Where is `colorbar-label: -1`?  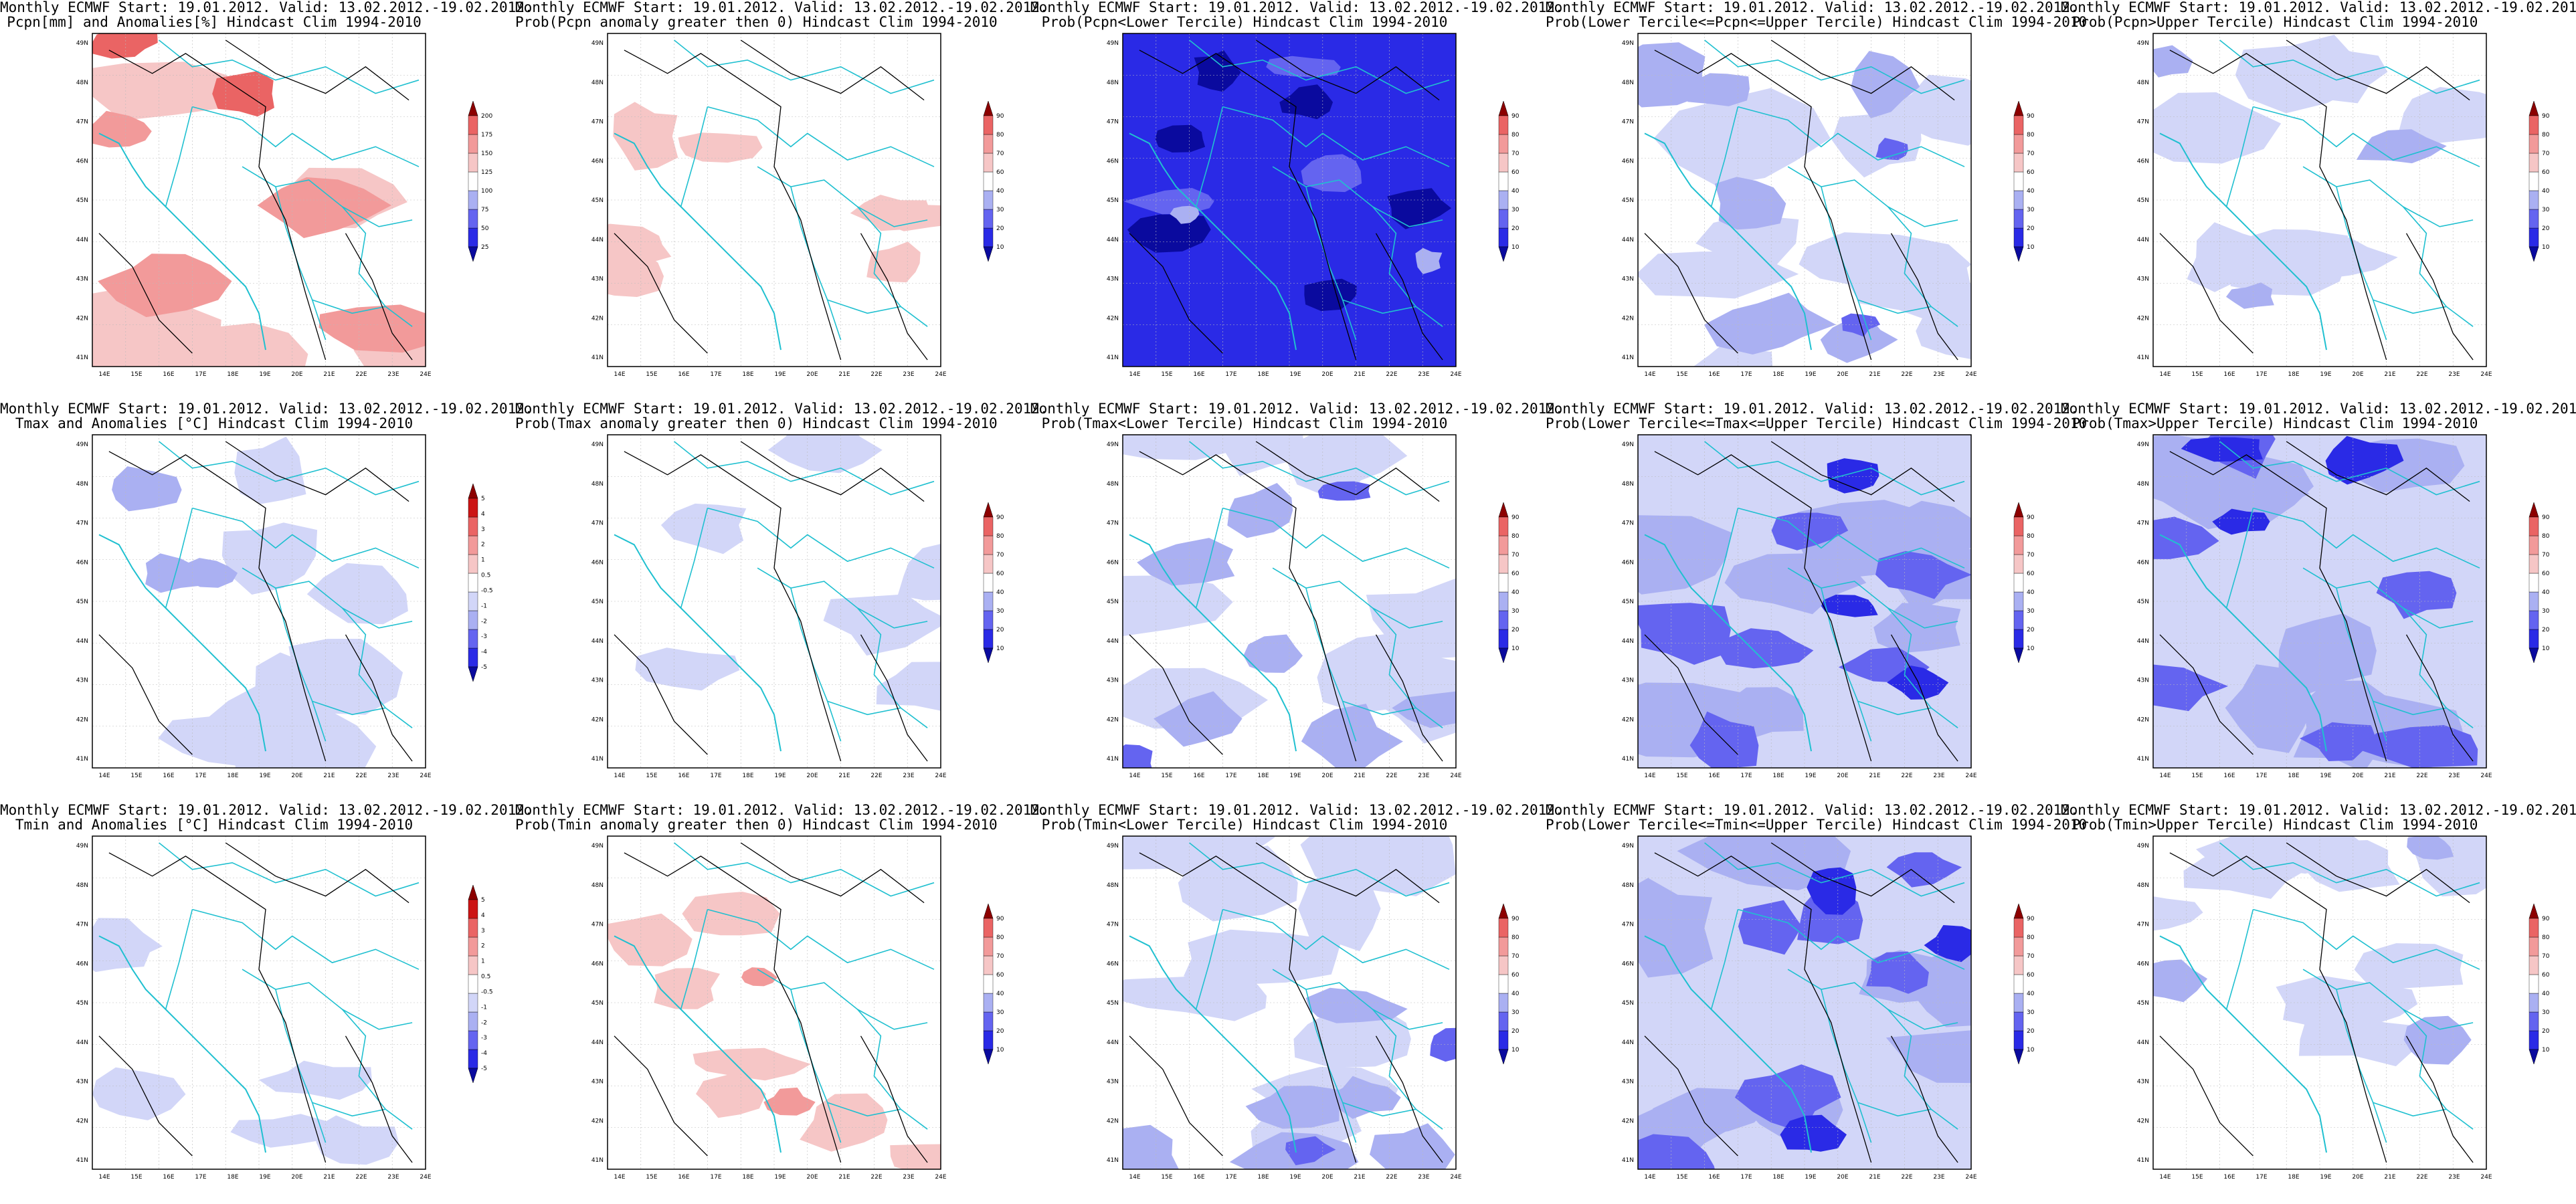
colorbar-label: -1 is located at coordinates (484, 1007).